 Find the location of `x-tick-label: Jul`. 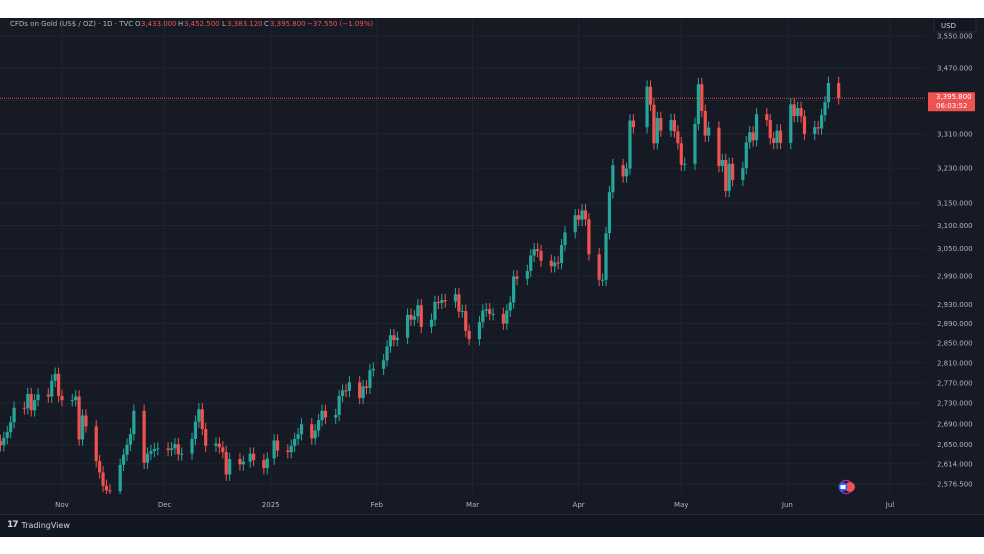

x-tick-label: Jul is located at coordinates (890, 505).